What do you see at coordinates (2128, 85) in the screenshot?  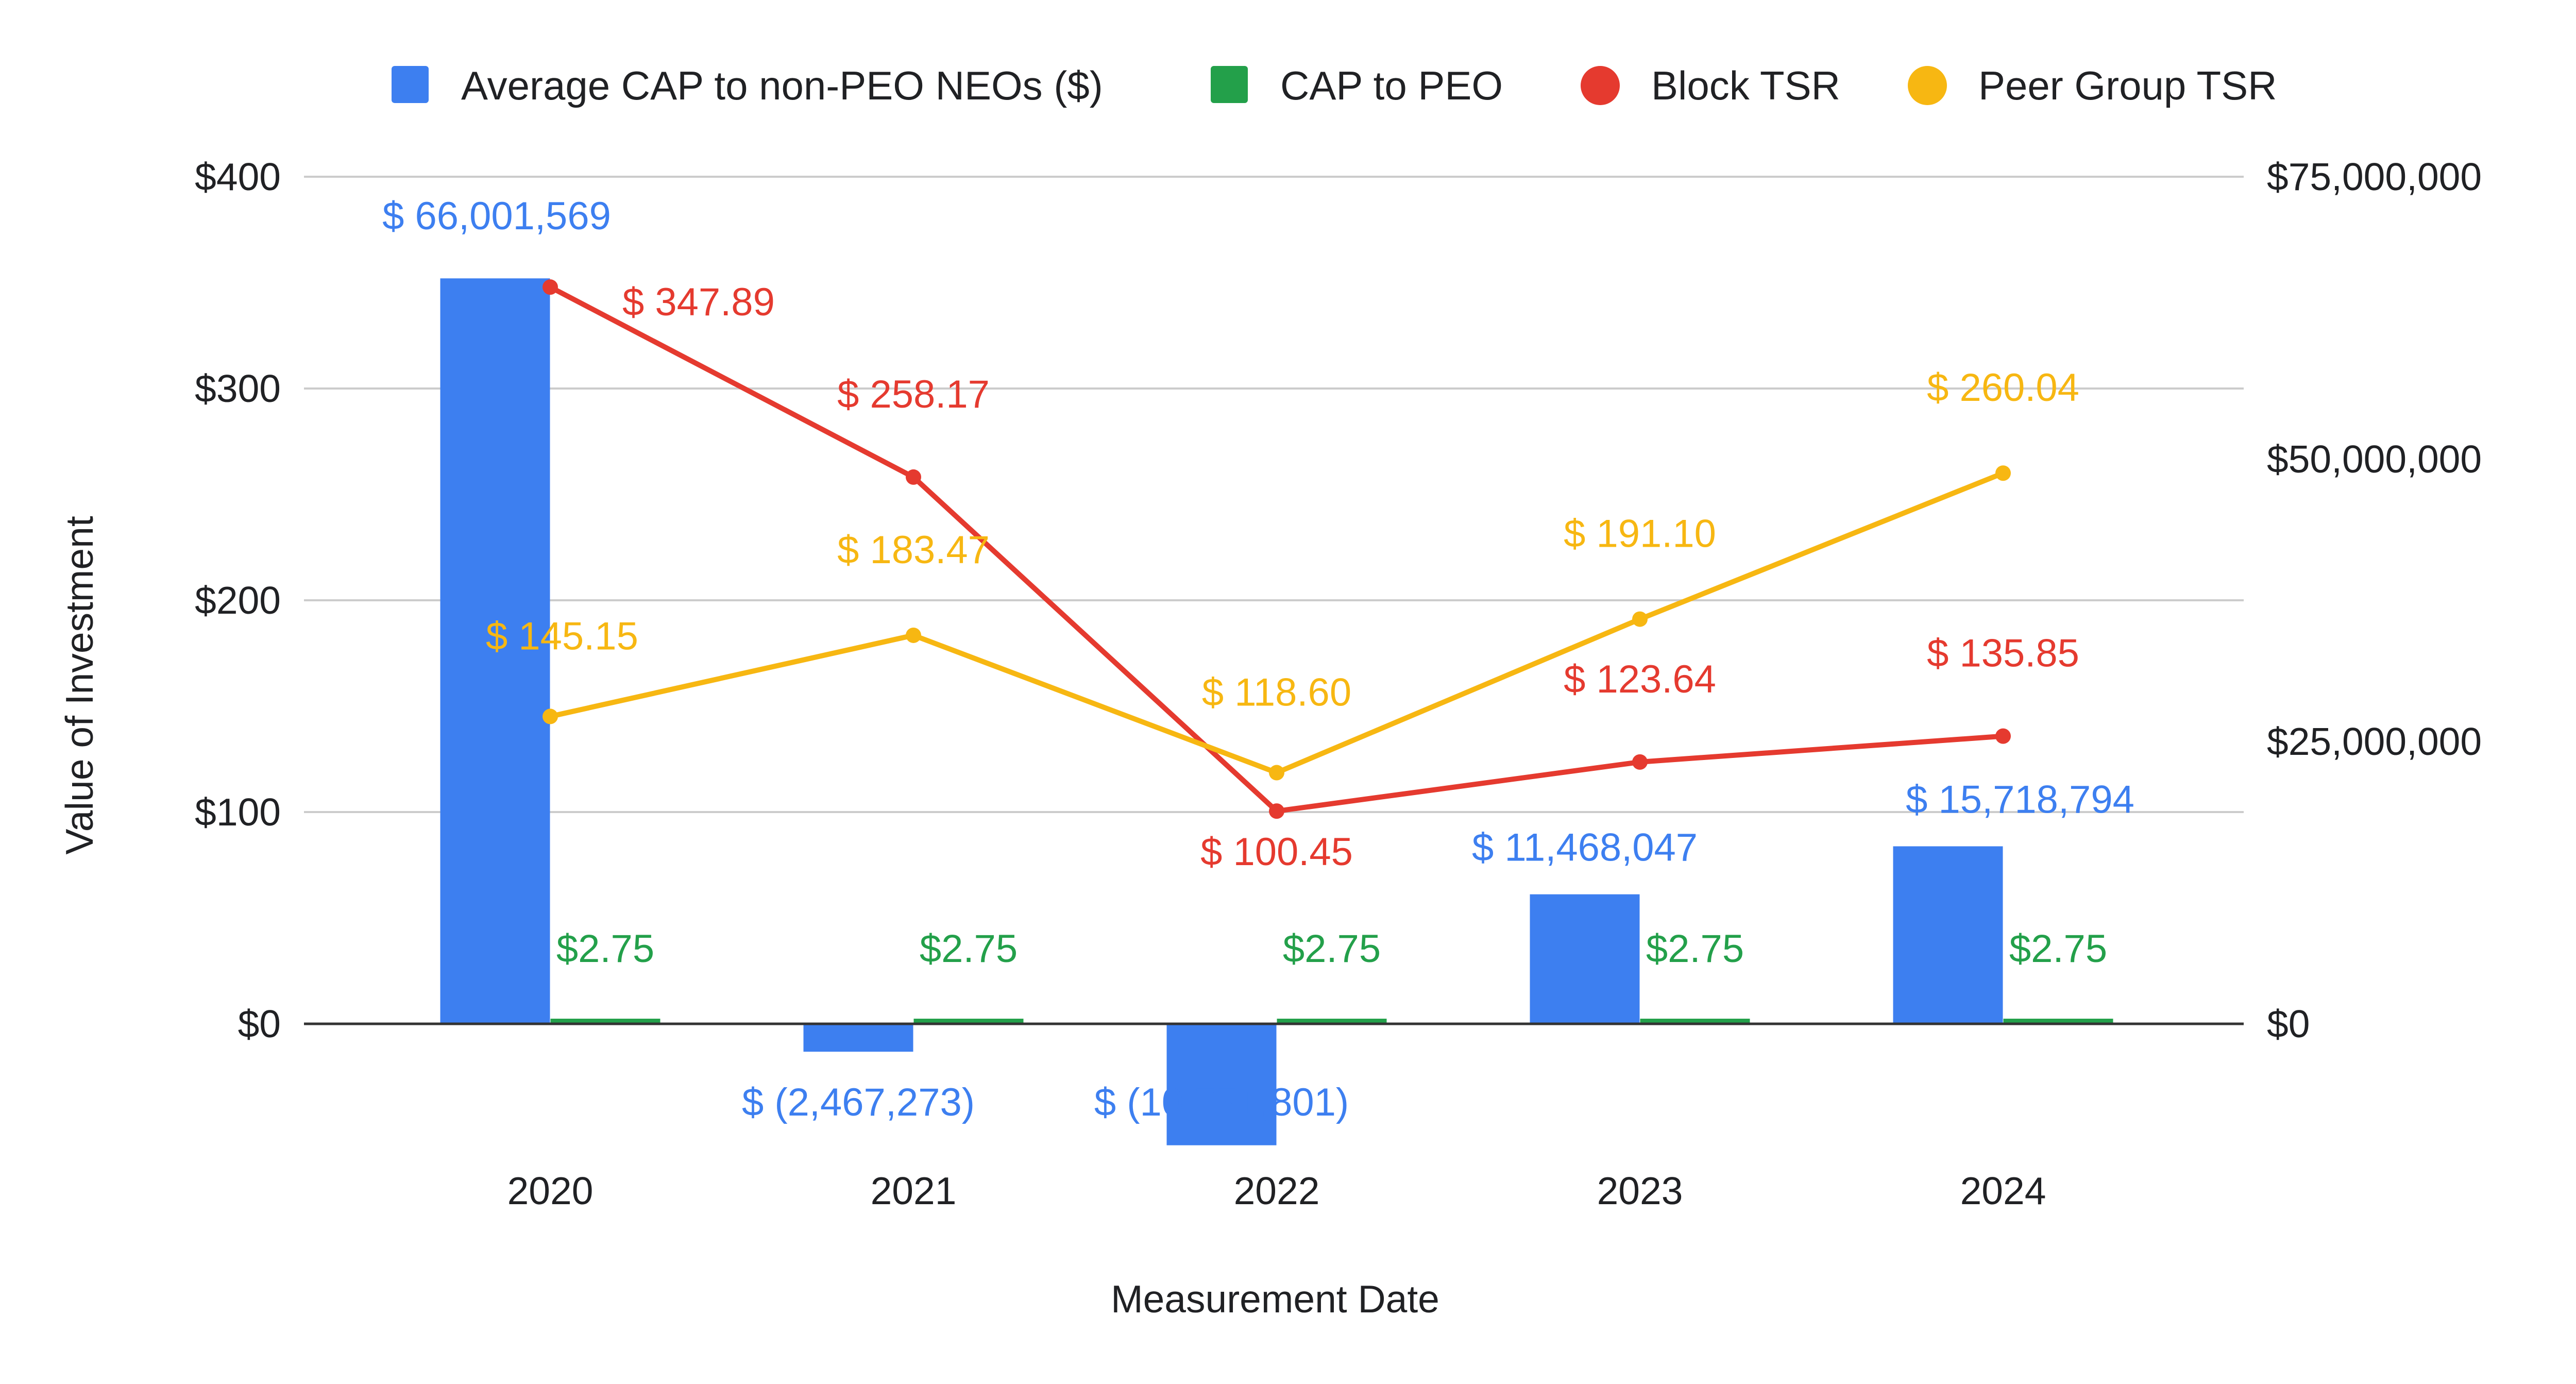 I see `legend-label-peer-group-tsr: Peer Group TSR` at bounding box center [2128, 85].